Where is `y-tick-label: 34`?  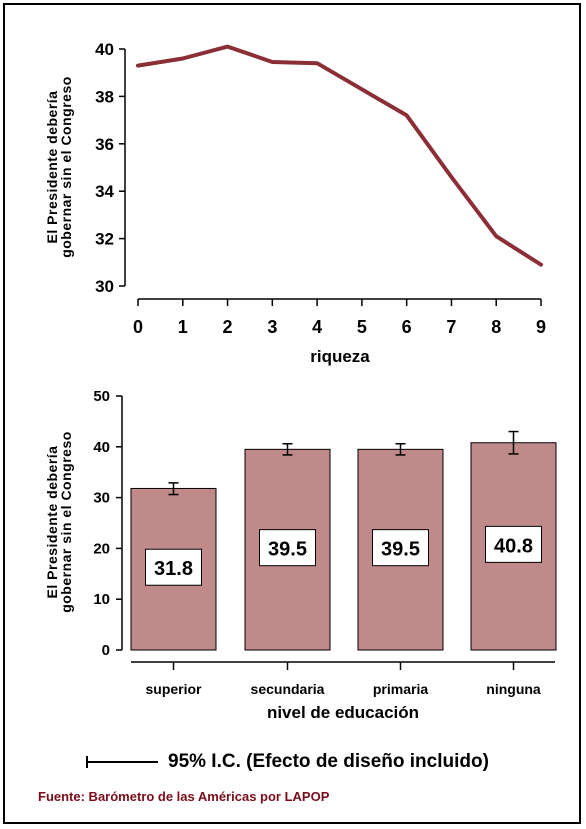
y-tick-label: 34 is located at coordinates (104, 191).